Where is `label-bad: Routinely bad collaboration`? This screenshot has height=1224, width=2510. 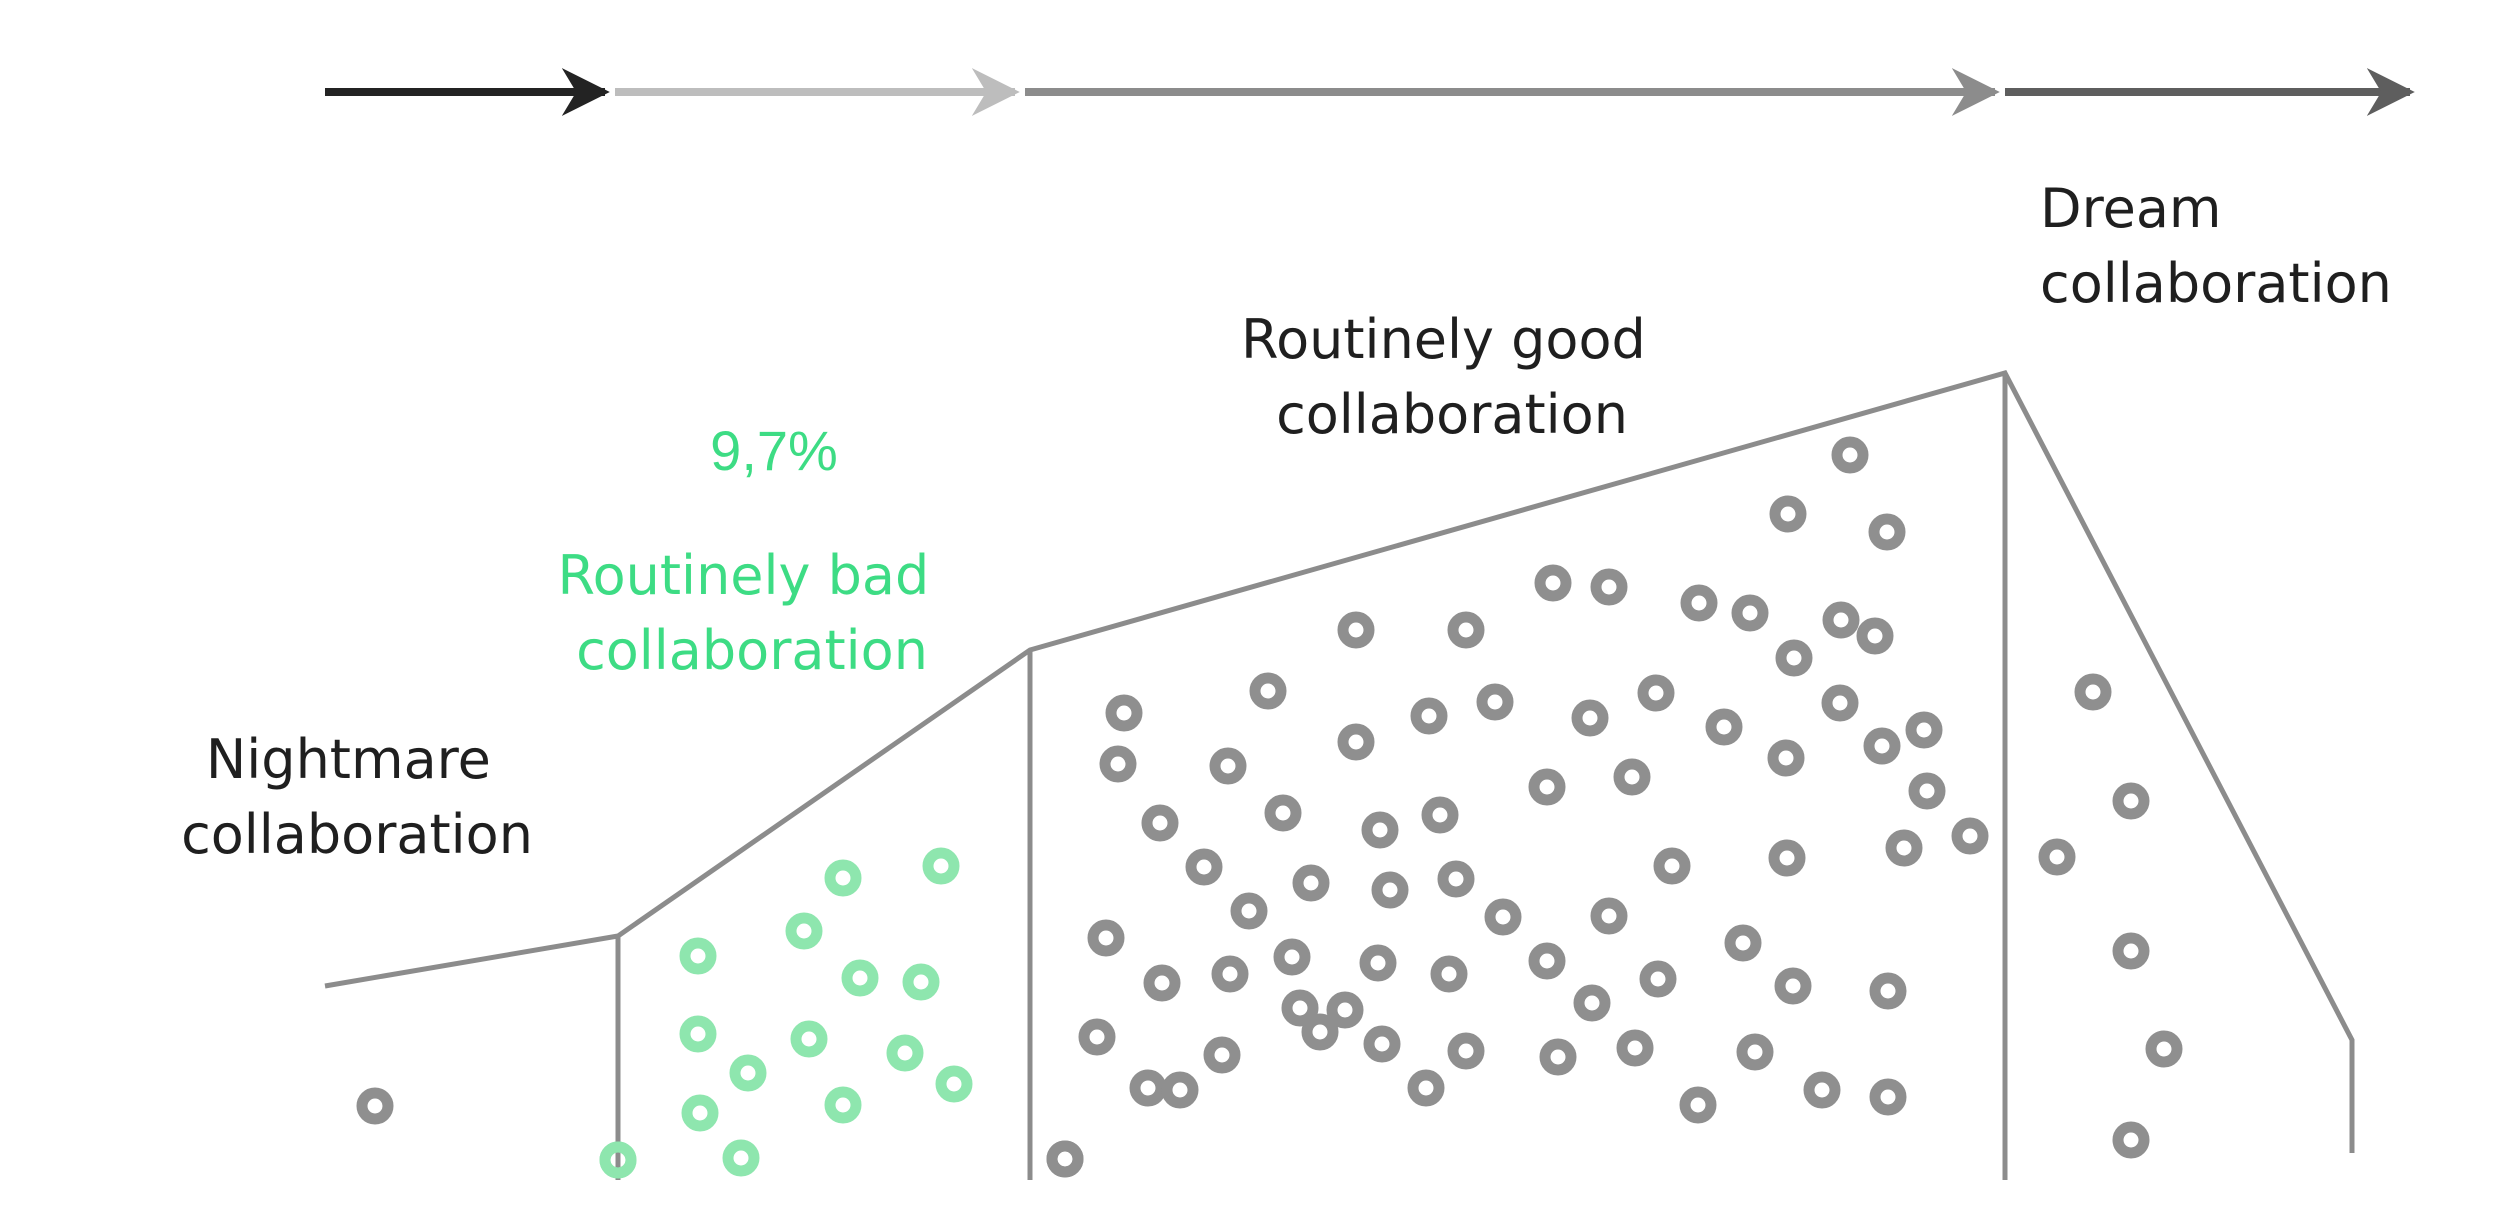
label-bad: Routinely bad collaboration is located at coordinates (752, 613).